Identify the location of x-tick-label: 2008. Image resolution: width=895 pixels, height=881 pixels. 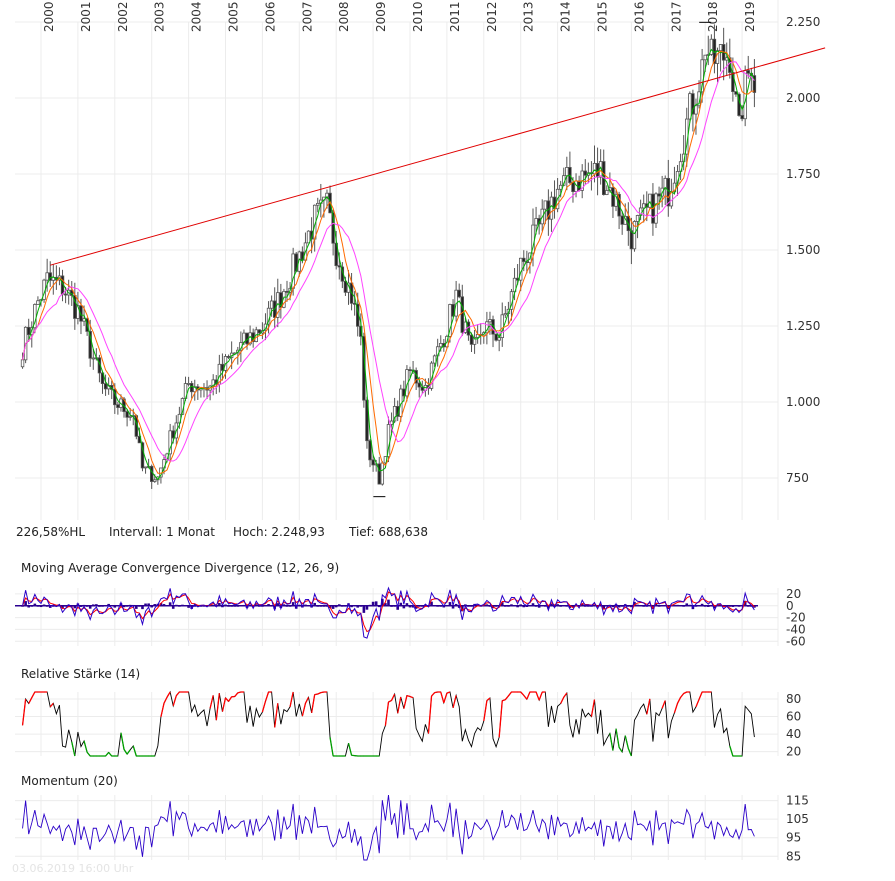
(344, 16).